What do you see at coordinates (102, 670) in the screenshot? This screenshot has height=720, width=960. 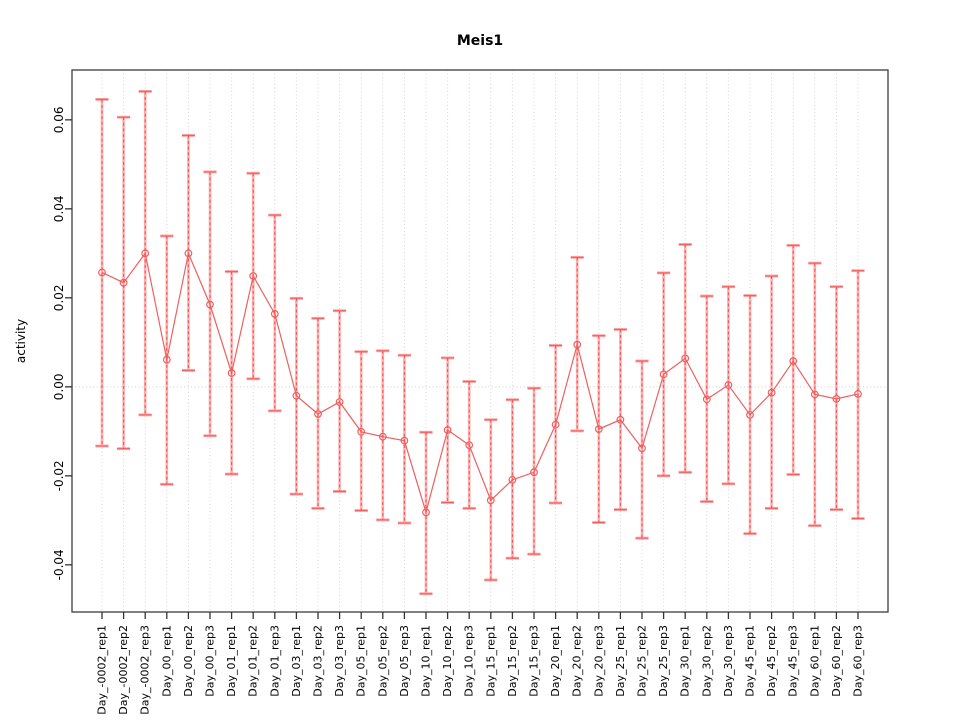 I see `x-tick-label: Day_-0002_rep1` at bounding box center [102, 670].